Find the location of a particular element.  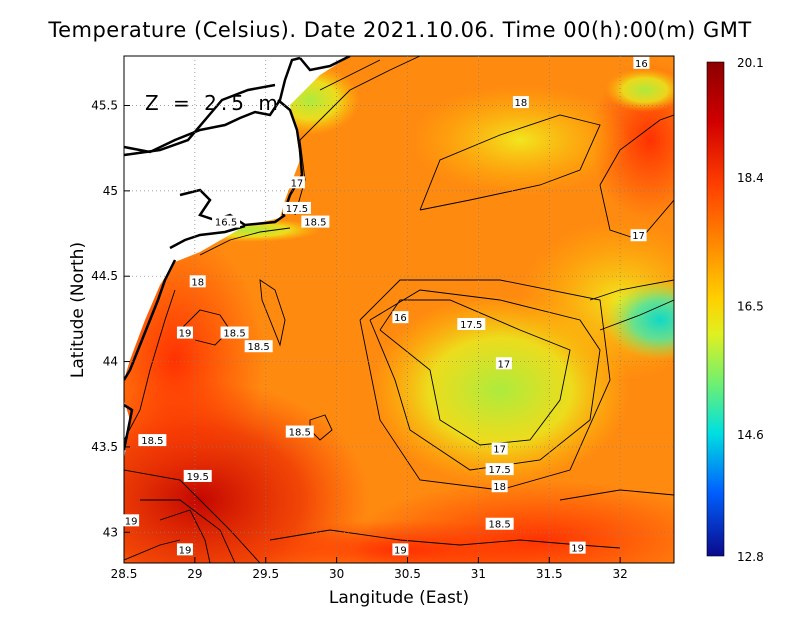

x-tick-label: 29 is located at coordinates (194, 574).